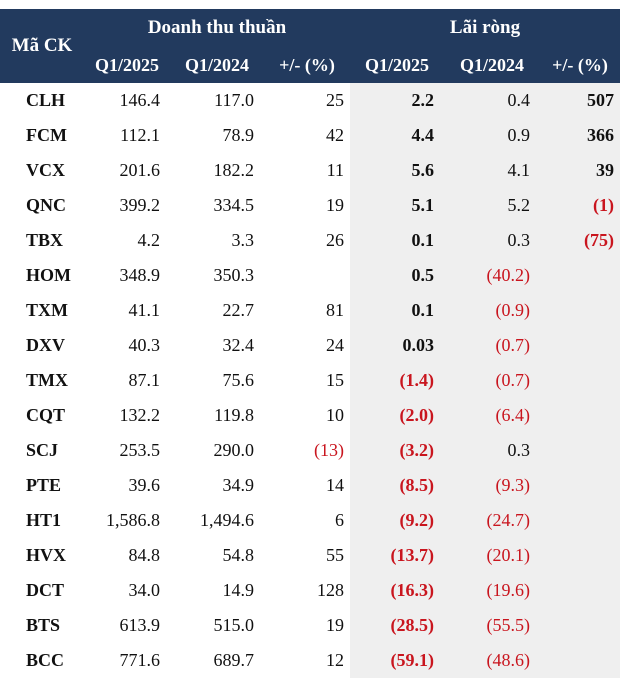  What do you see at coordinates (485, 28) in the screenshot?
I see `profit-group-header: Lãi ròng` at bounding box center [485, 28].